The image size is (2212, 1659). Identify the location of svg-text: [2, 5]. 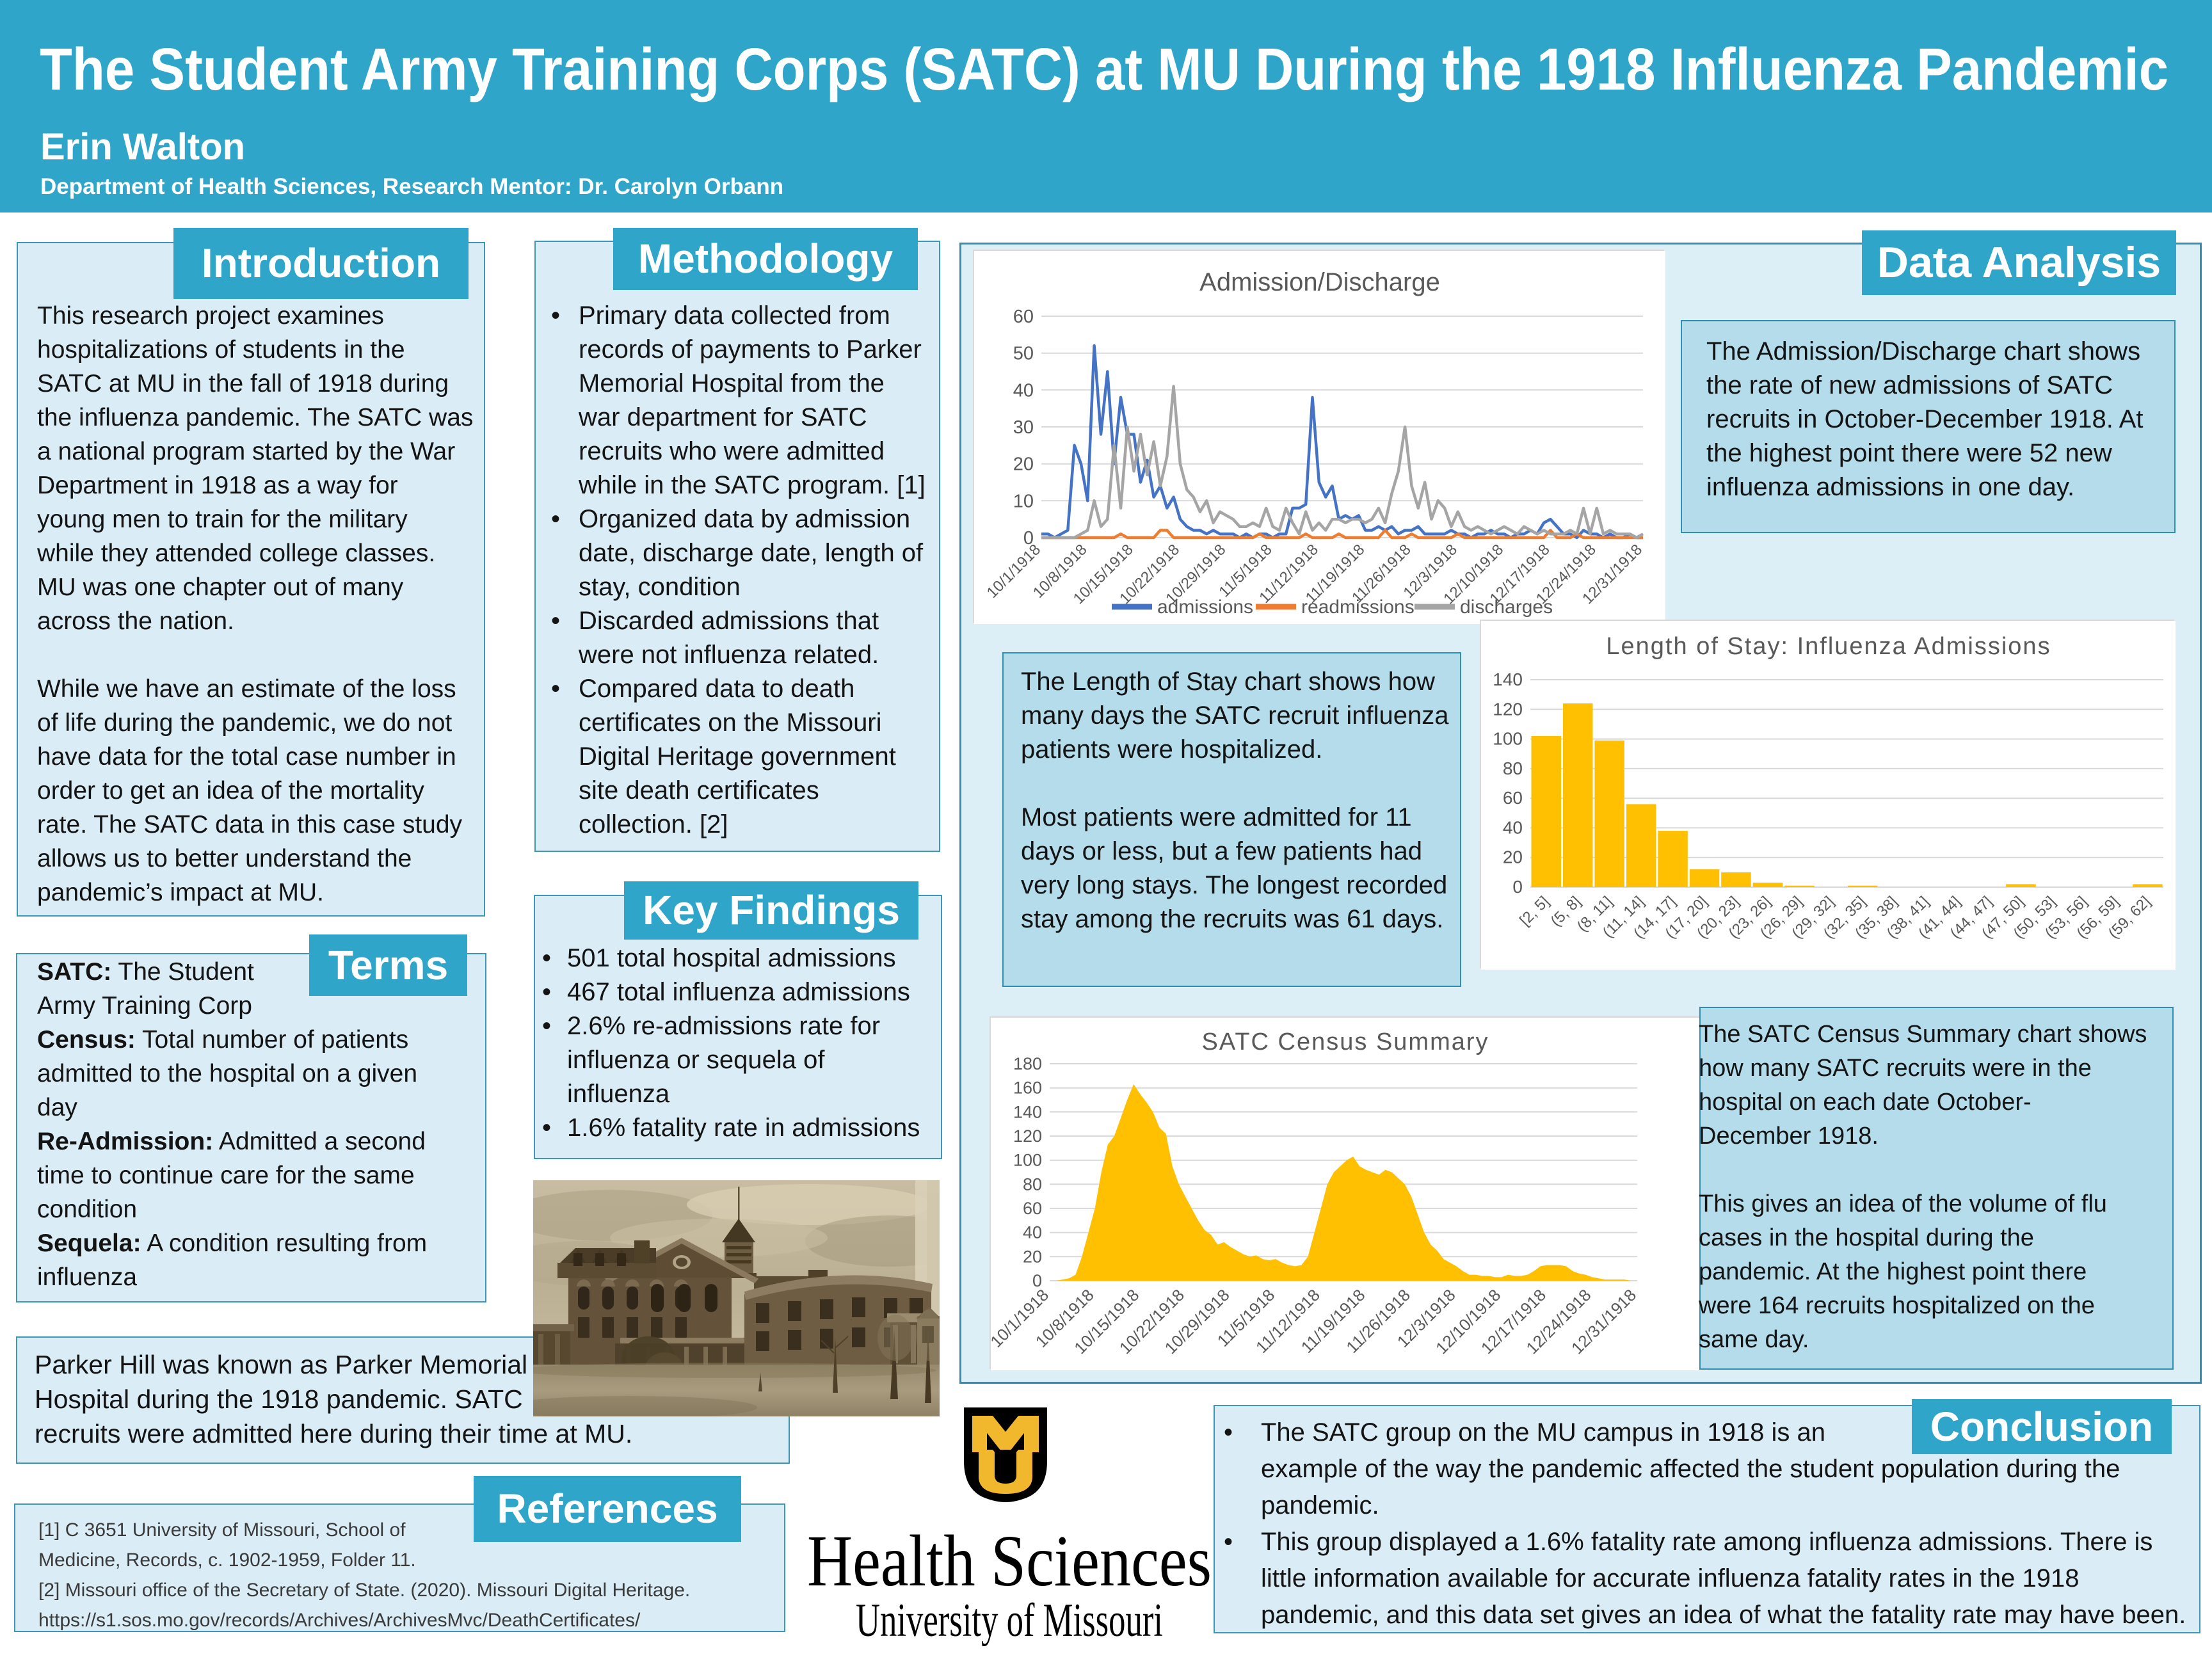
(1534, 911).